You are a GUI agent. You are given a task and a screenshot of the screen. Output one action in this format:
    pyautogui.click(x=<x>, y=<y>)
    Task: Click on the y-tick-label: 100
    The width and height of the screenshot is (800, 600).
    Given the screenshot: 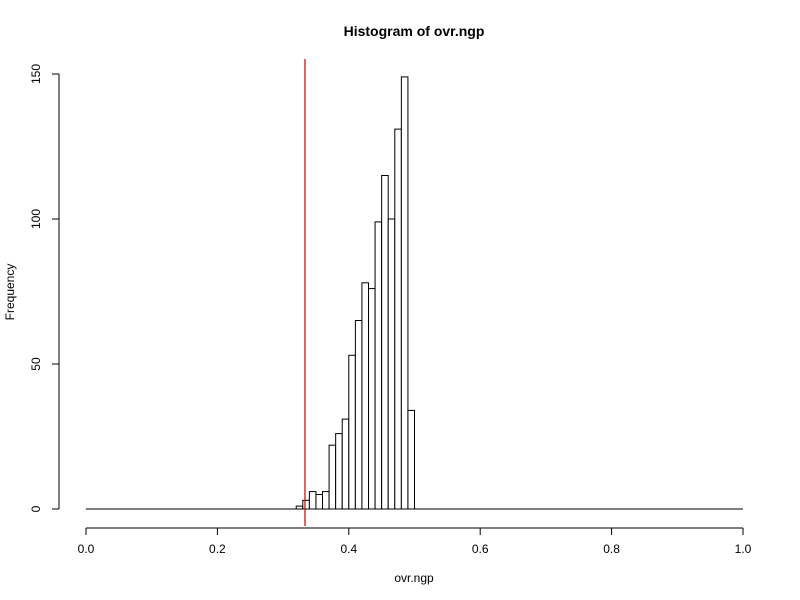 What is the action you would take?
    pyautogui.click(x=36, y=219)
    